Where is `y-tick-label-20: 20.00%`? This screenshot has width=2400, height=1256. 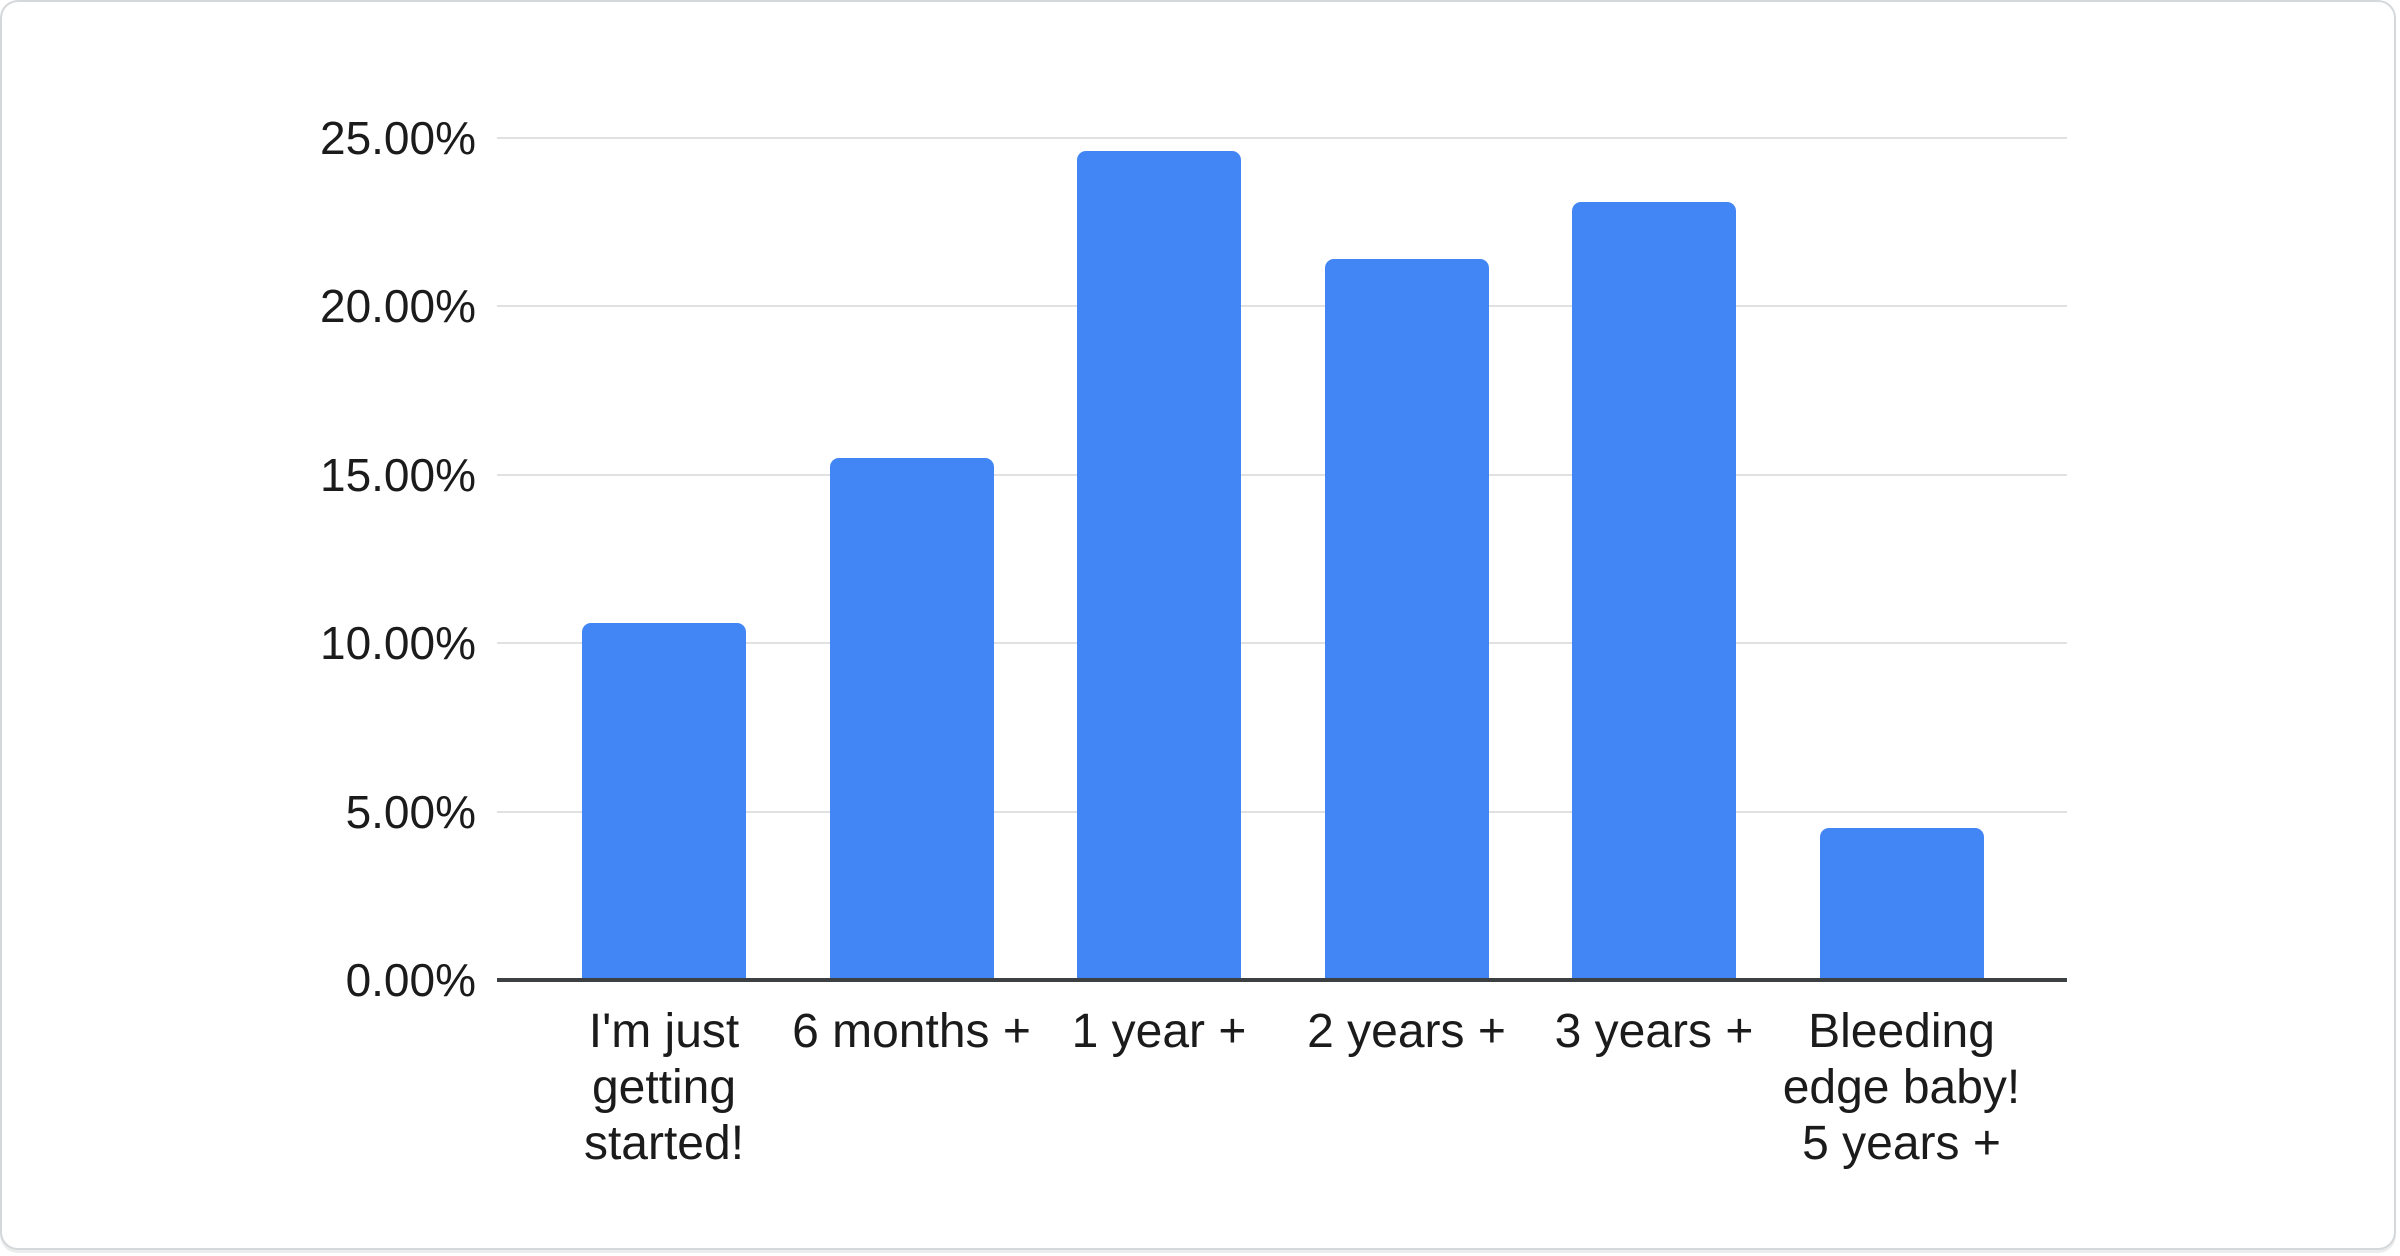 y-tick-label-20: 20.00% is located at coordinates (397, 306).